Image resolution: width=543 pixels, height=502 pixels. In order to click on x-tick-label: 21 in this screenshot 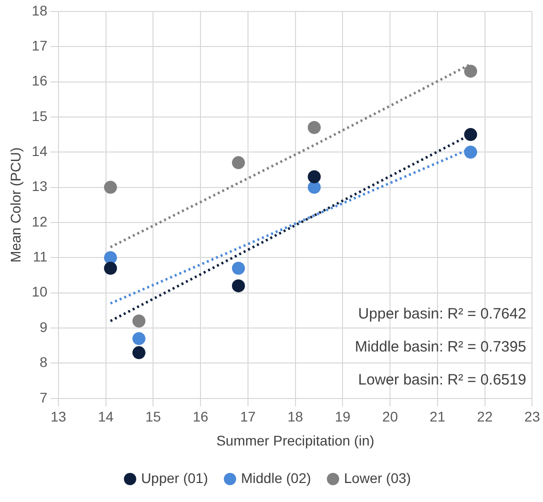, I will do `click(438, 416)`.